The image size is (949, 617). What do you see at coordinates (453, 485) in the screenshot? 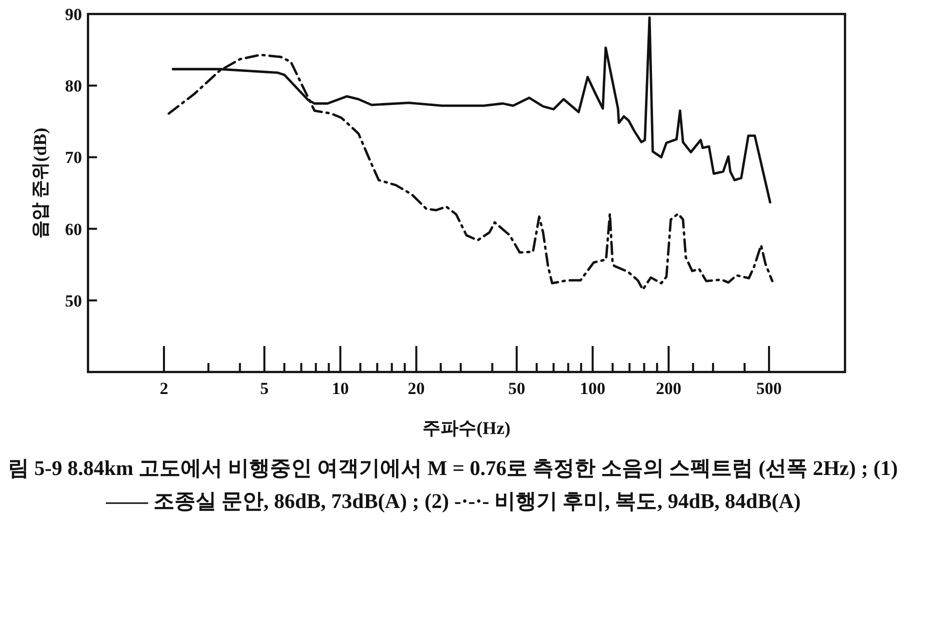
I see `text: 림 5-9 8.84km 고도에서 비행중인 여객기에서 M = 0.76로 측정한 소음의 스펙트럼 (선폭 2Hz) ; (1) —— 조종실 문안, 86dB, 73dB(A) ; (2) -·-·- 비행기 후미, 복도, 94dB, 84dB(A)` at bounding box center [453, 485].